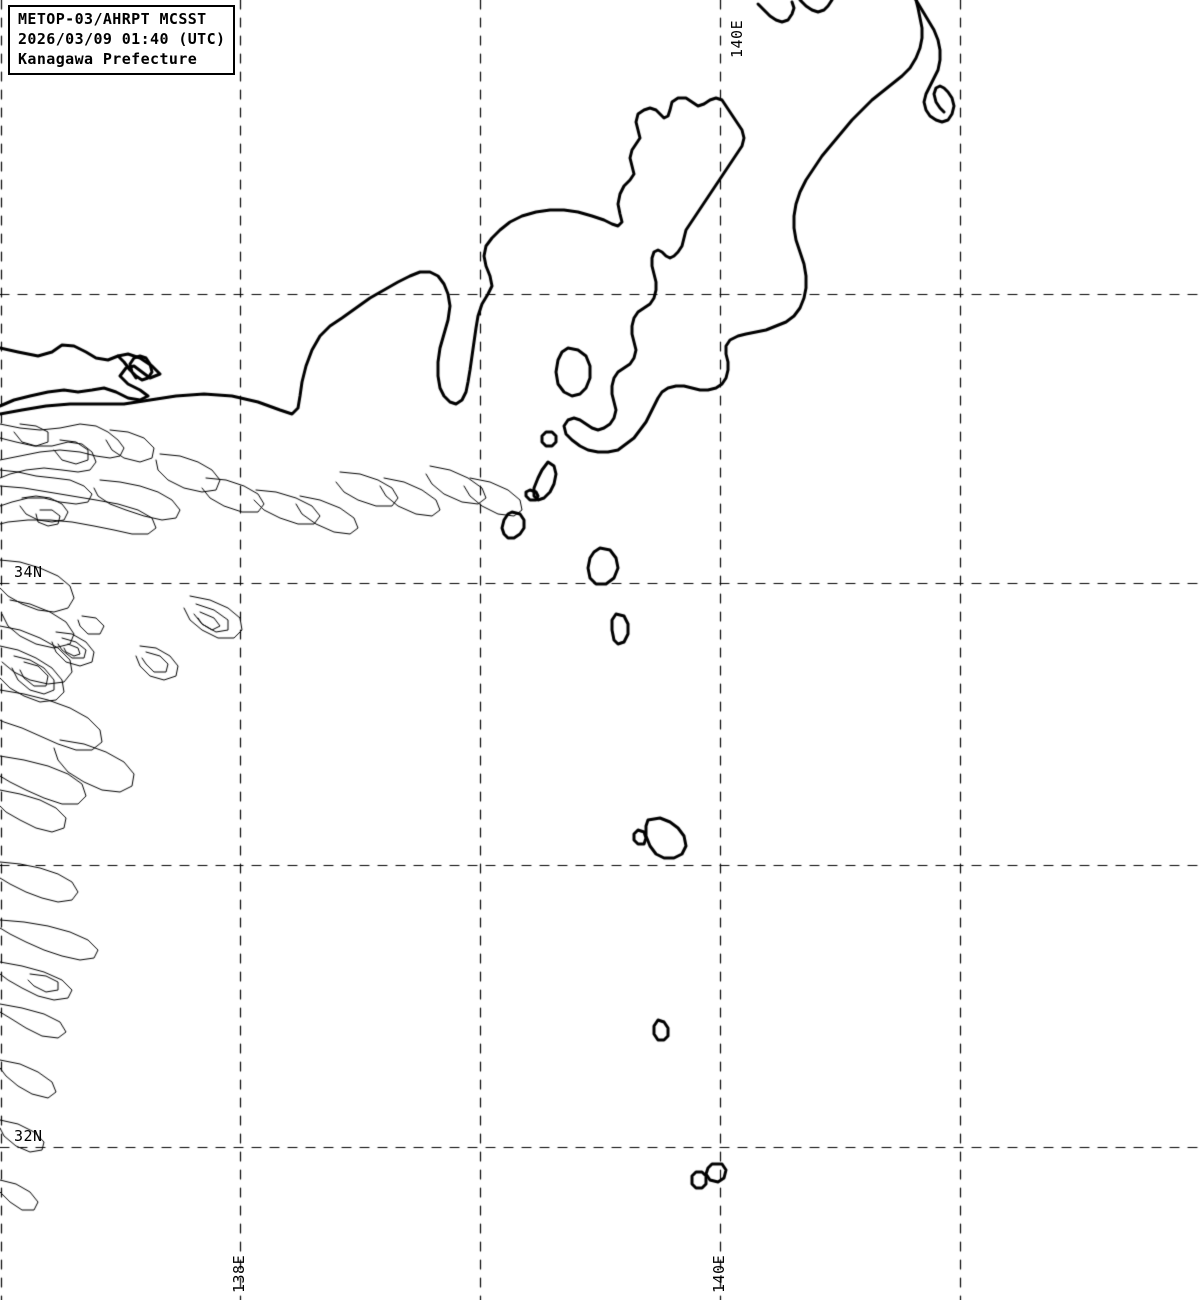 Image resolution: width=1200 pixels, height=1300 pixels. I want to click on lon-label-140e-bottom: 140E, so click(719, 1273).